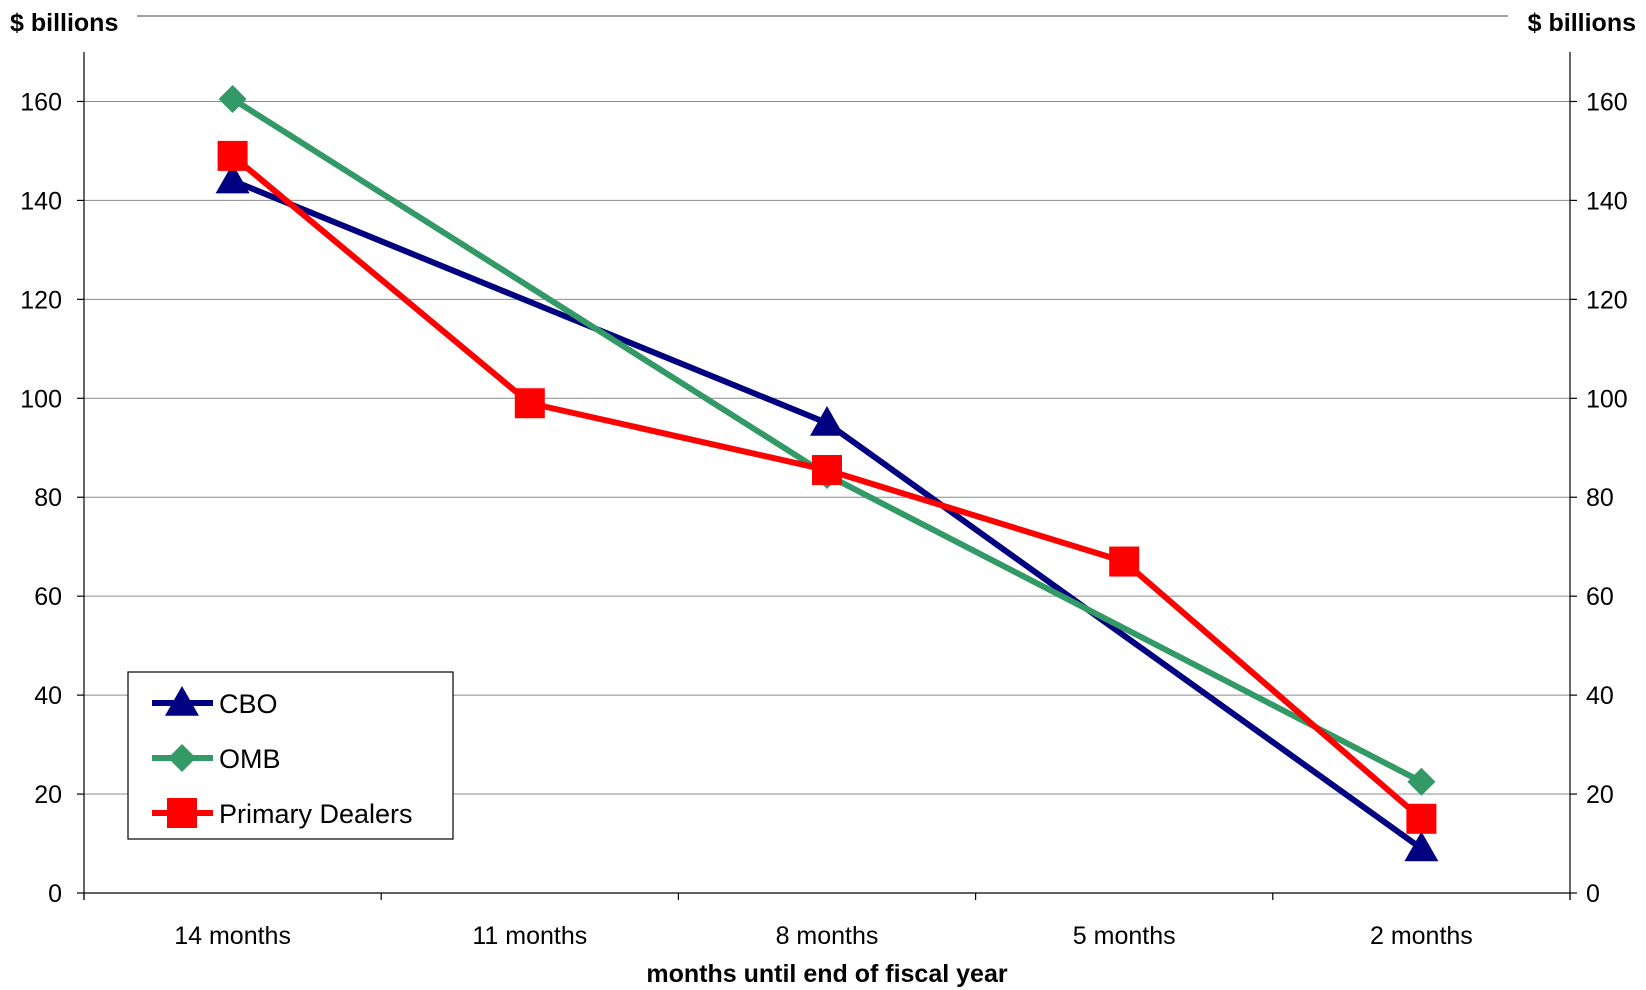  What do you see at coordinates (1582, 23) in the screenshot?
I see `y-axis-unit-right: $ billions` at bounding box center [1582, 23].